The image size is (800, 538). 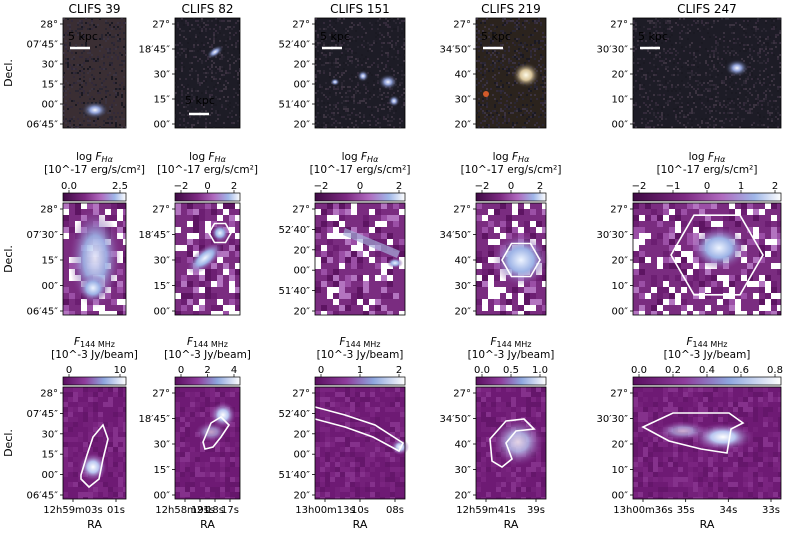 I want to click on ra-tick-label: 34s, so click(x=728, y=510).